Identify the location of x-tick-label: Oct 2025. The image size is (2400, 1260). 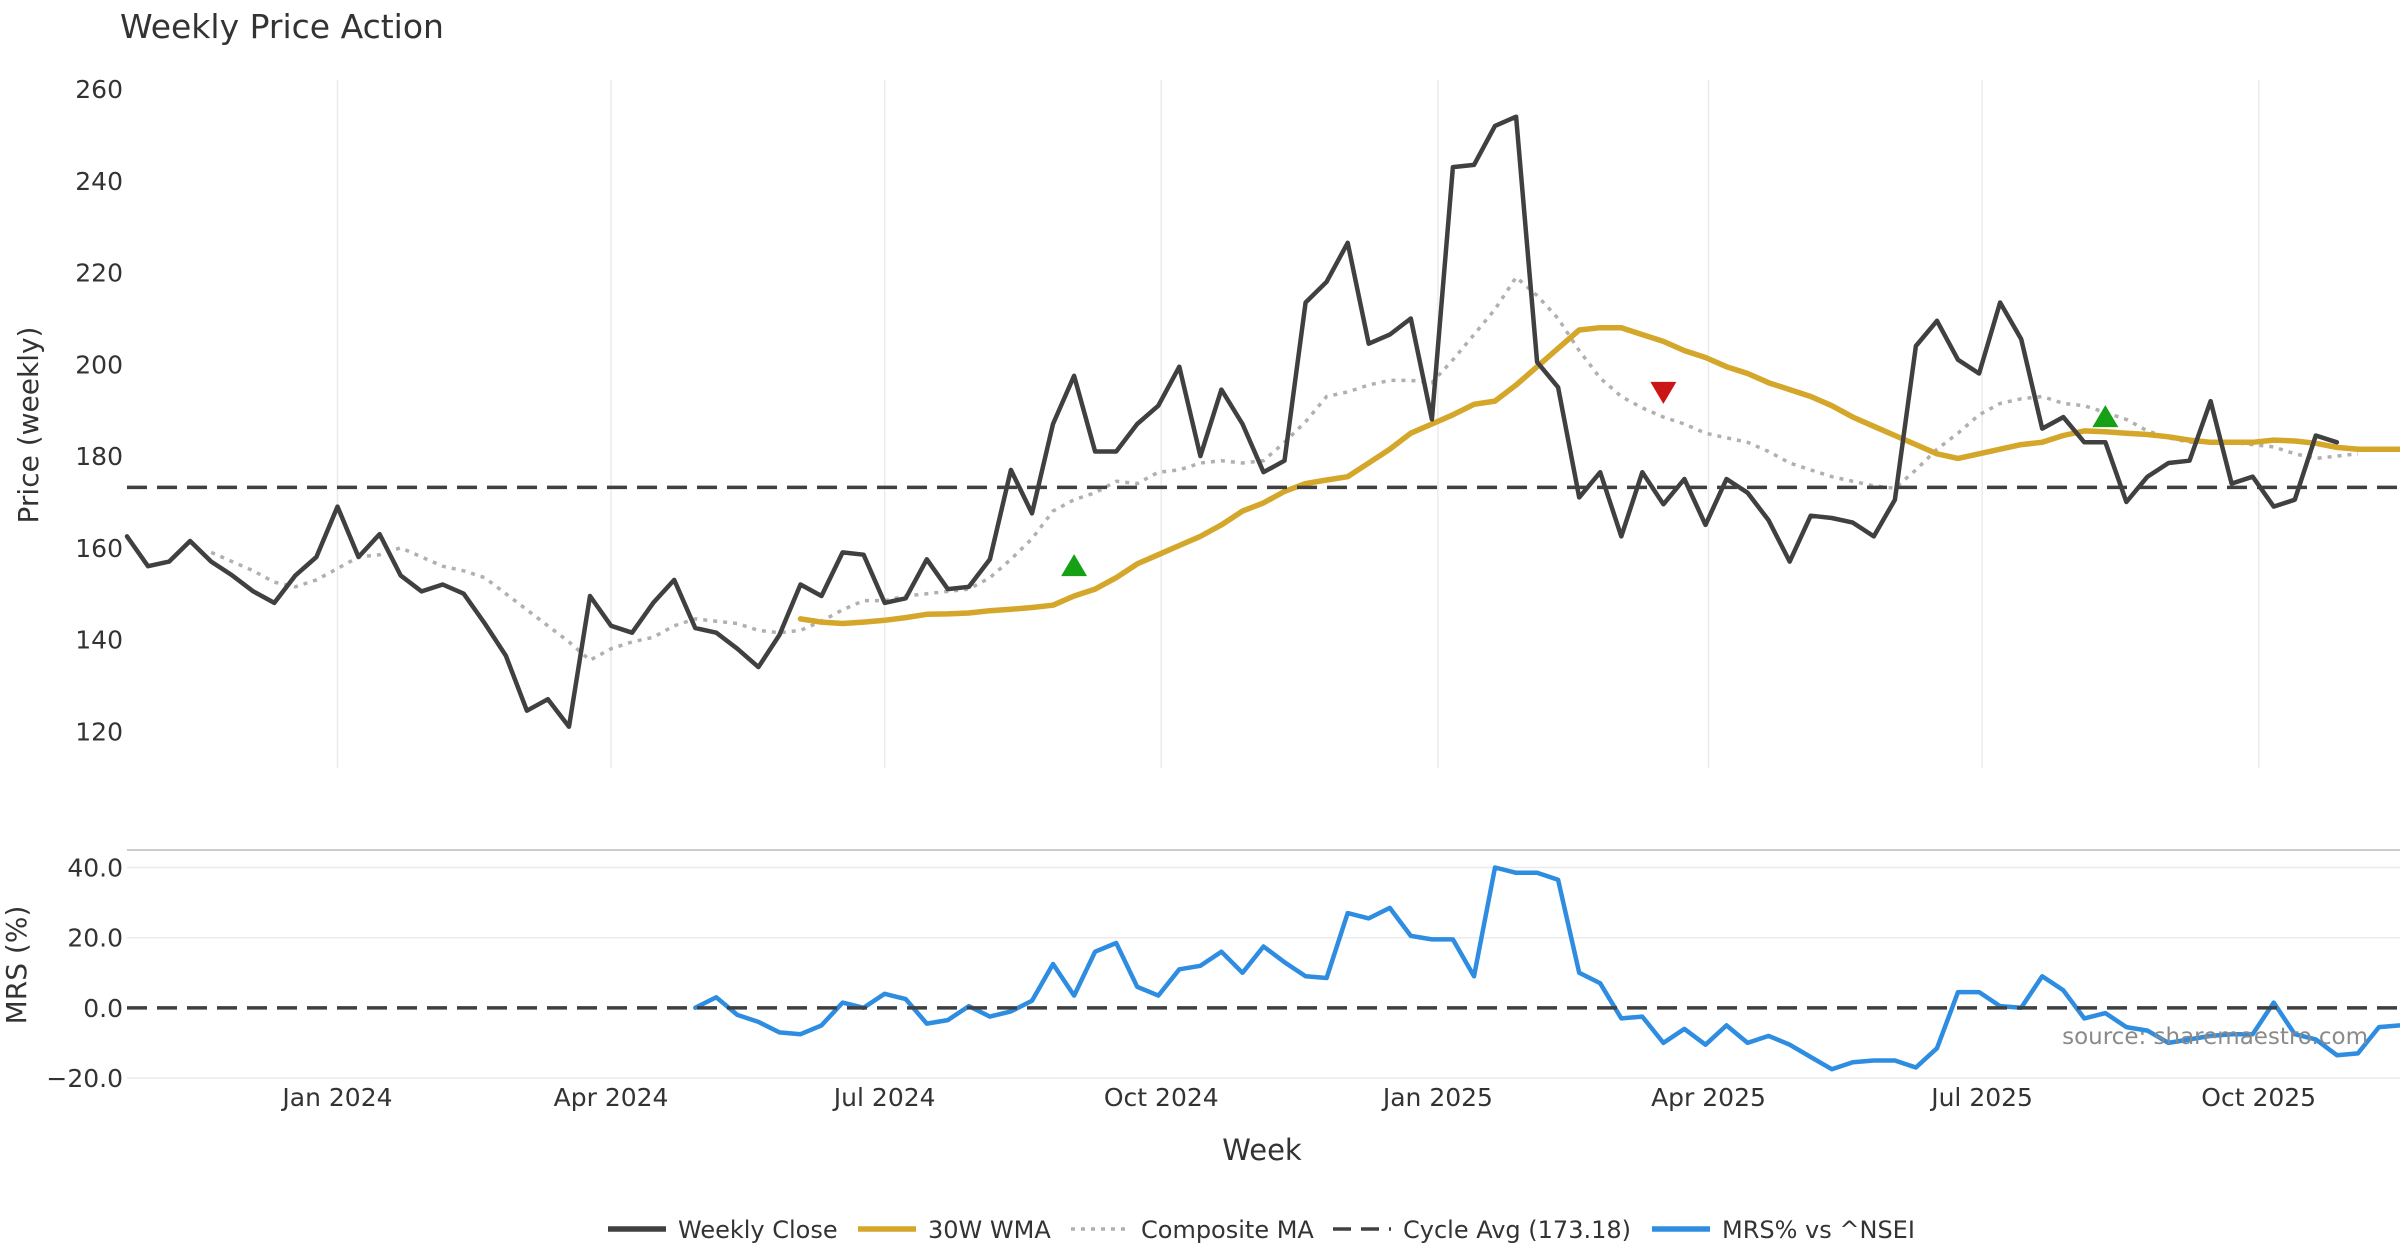
(2258, 1097).